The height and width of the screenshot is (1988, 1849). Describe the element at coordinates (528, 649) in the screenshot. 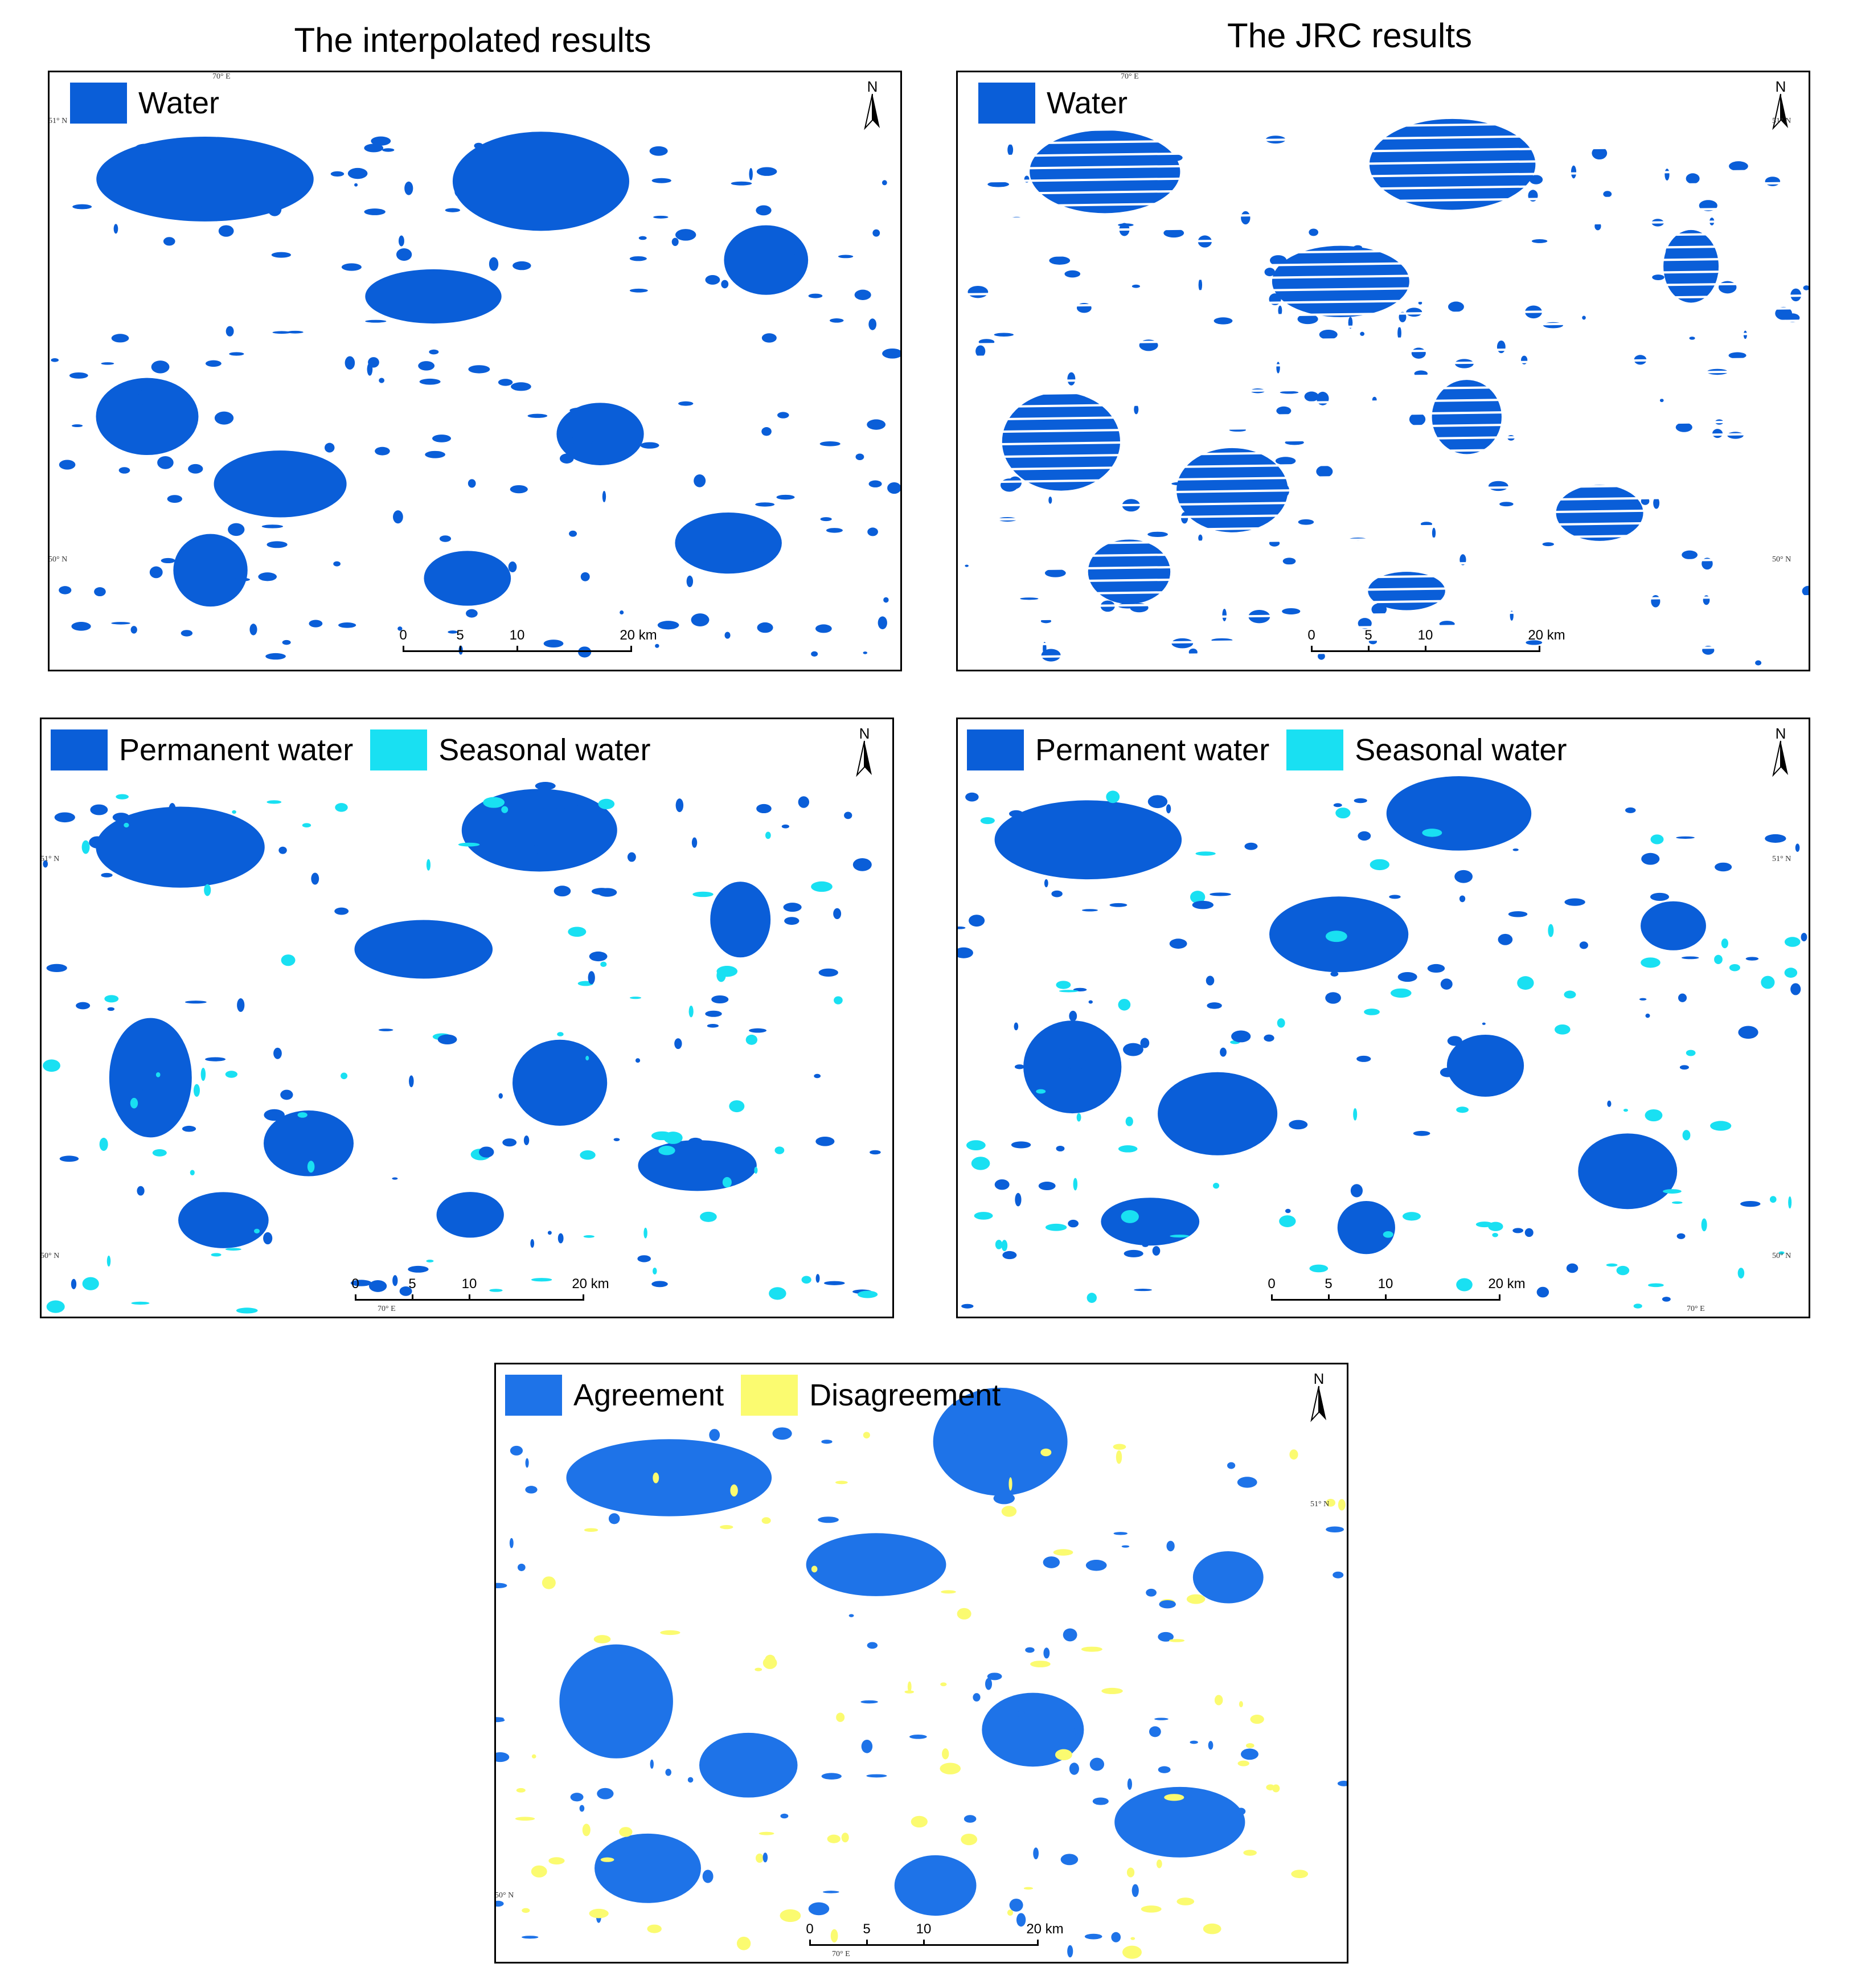

I see `scale-bar: 0 5 10 20 km` at that location.